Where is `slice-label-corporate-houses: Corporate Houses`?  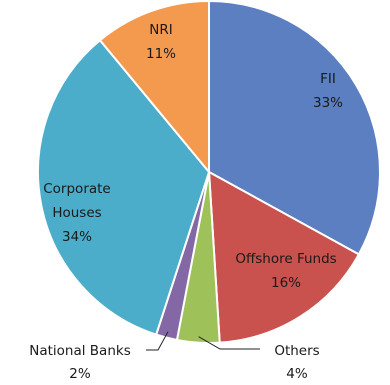 slice-label-corporate-houses: Corporate Houses is located at coordinates (77, 201).